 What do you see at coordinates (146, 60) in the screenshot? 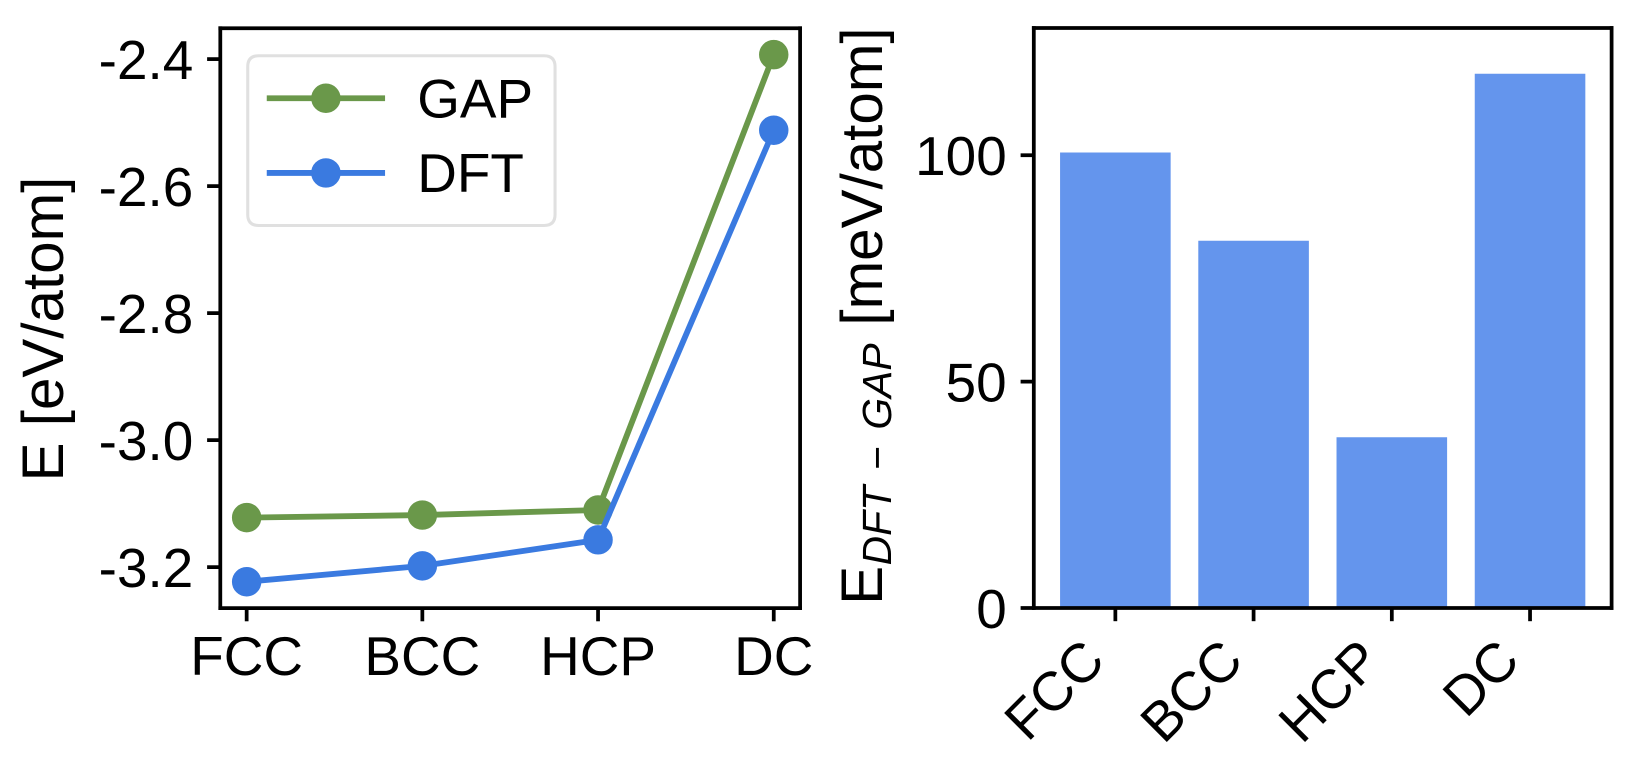
I see `svg-text: -2.4` at bounding box center [146, 60].